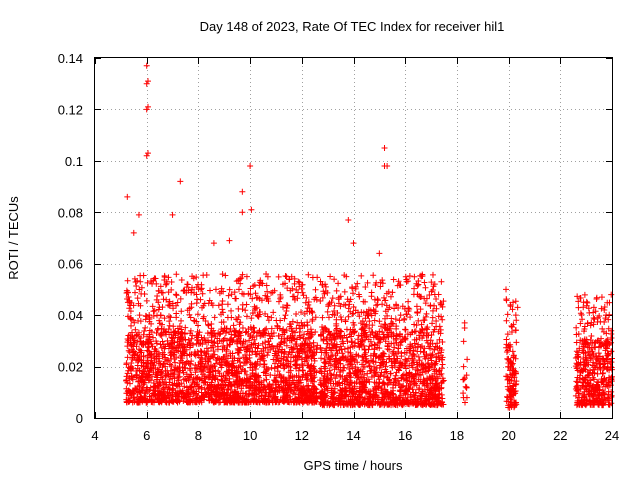  I want to click on x-tick-label: 8, so click(198, 435).